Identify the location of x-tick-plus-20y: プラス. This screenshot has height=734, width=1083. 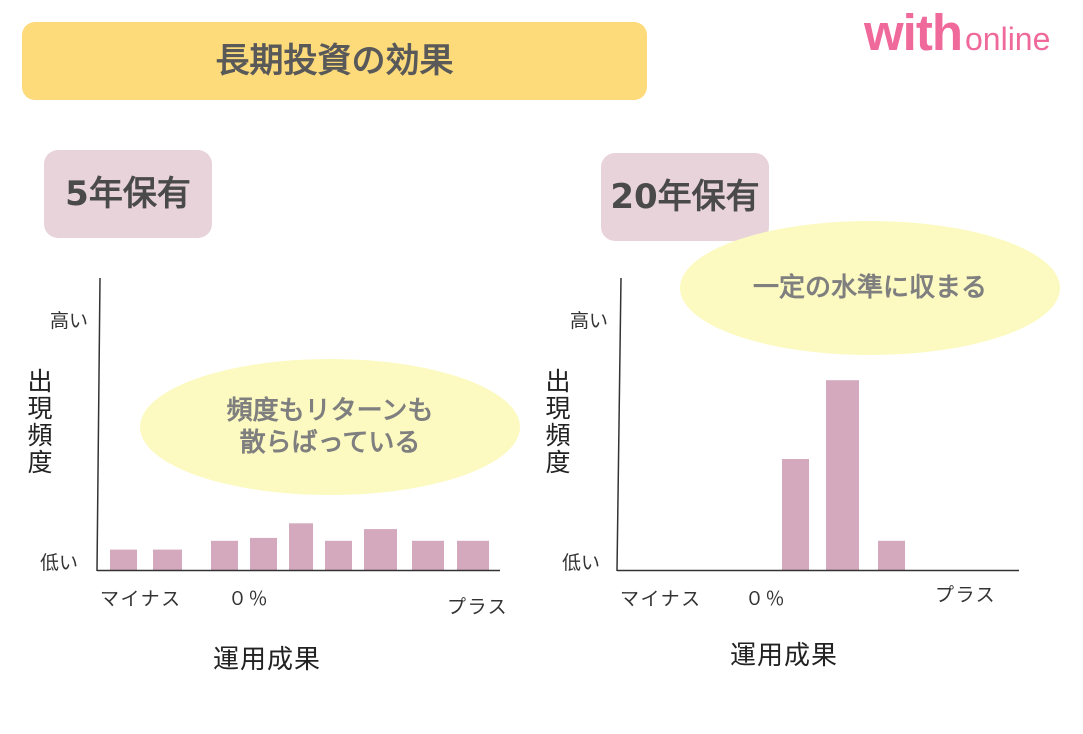
(966, 595).